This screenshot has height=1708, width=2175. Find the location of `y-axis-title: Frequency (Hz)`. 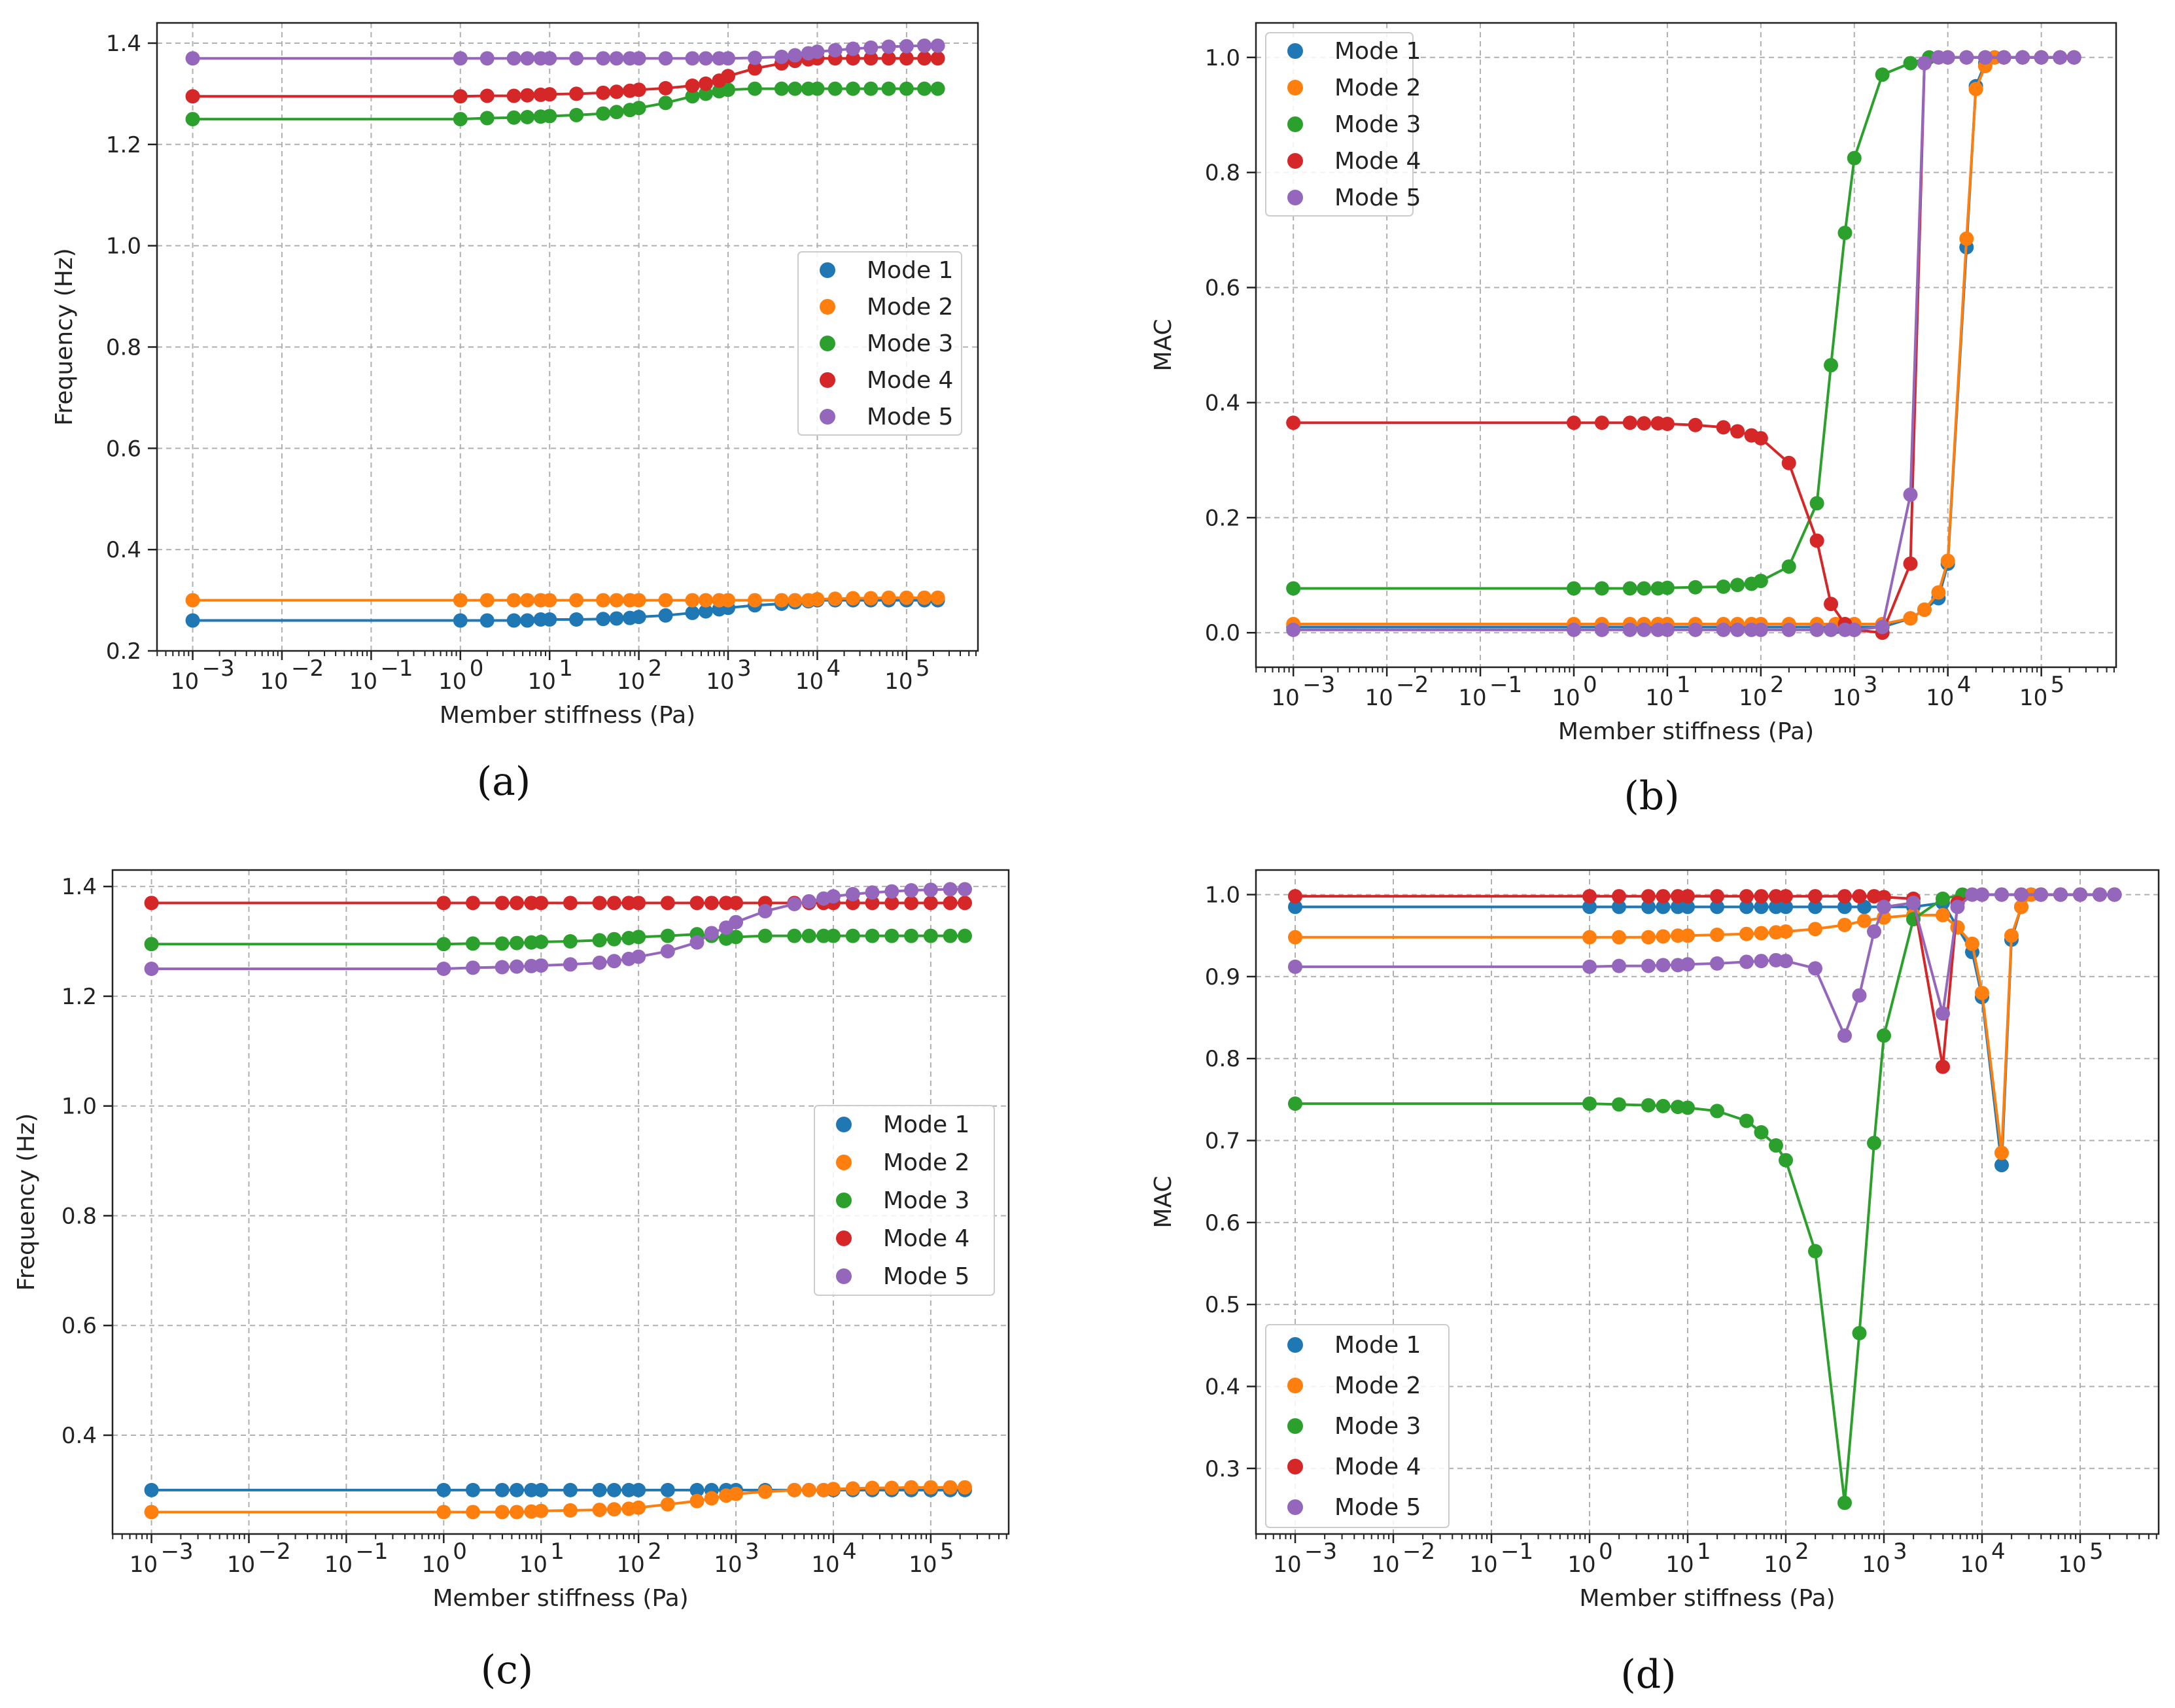

y-axis-title: Frequency (Hz) is located at coordinates (26, 1202).